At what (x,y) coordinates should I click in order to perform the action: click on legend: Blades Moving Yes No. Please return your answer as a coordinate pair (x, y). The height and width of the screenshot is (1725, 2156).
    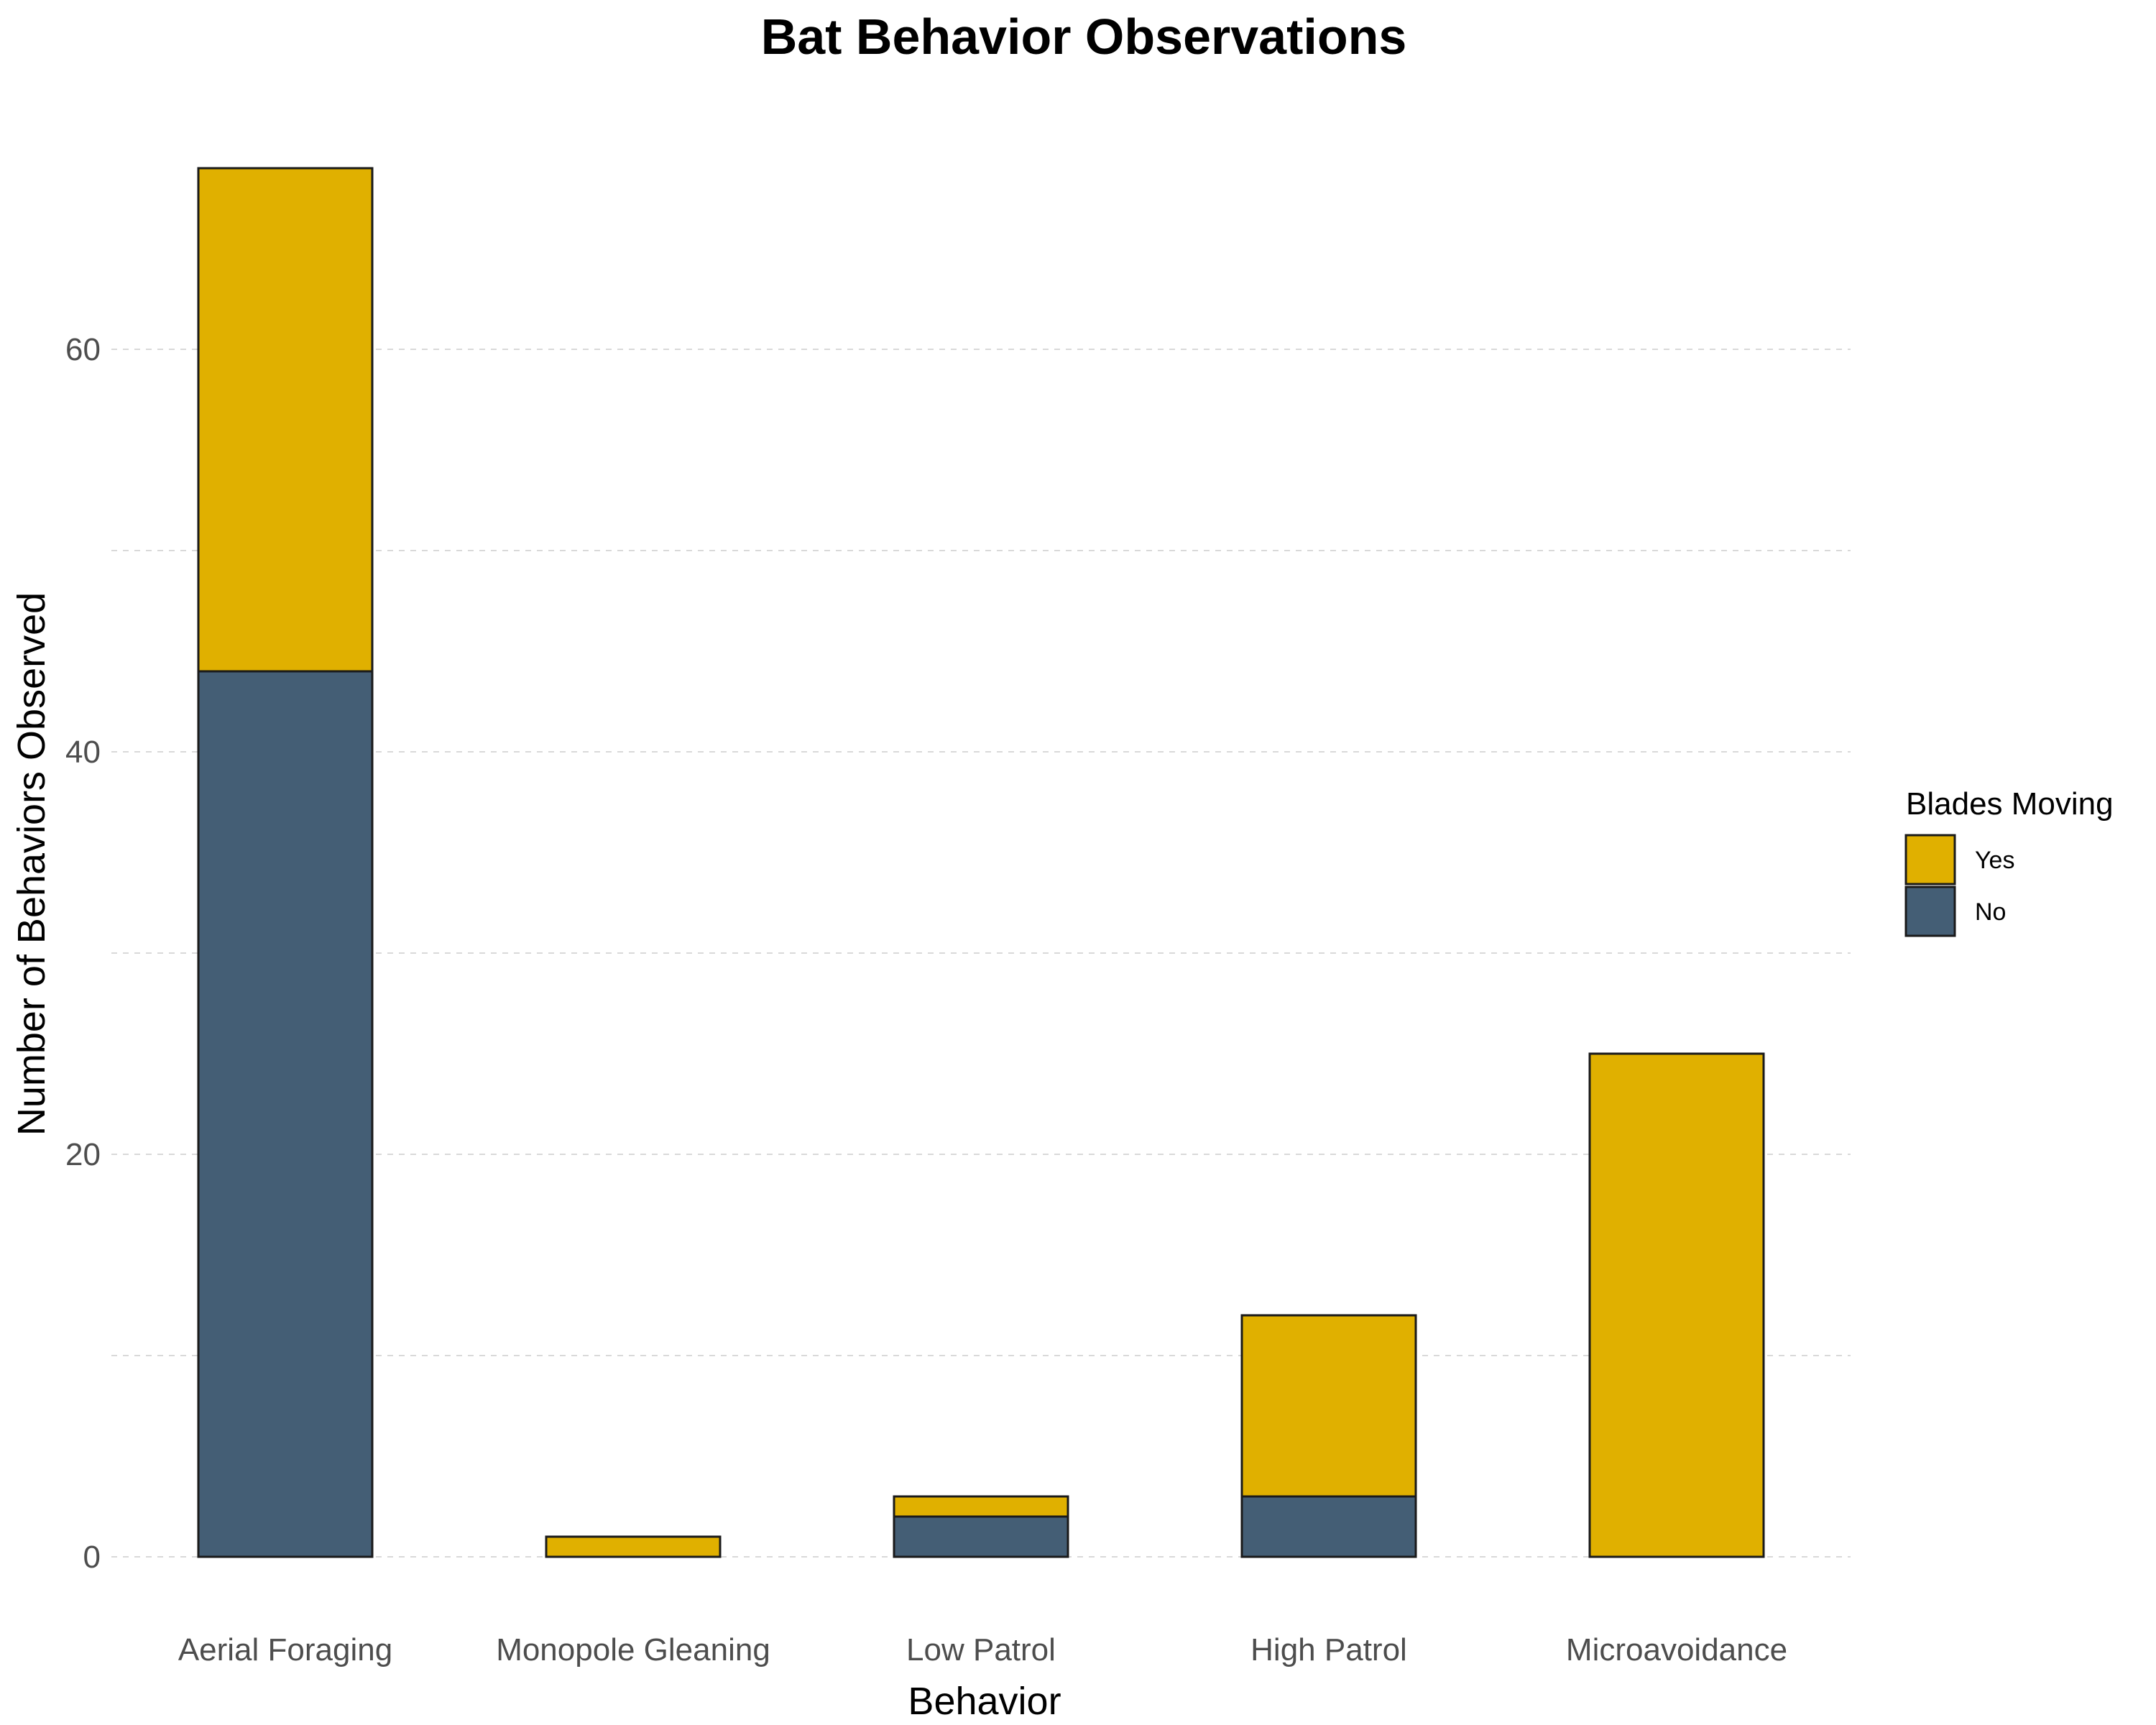
    Looking at the image, I should click on (2009, 861).